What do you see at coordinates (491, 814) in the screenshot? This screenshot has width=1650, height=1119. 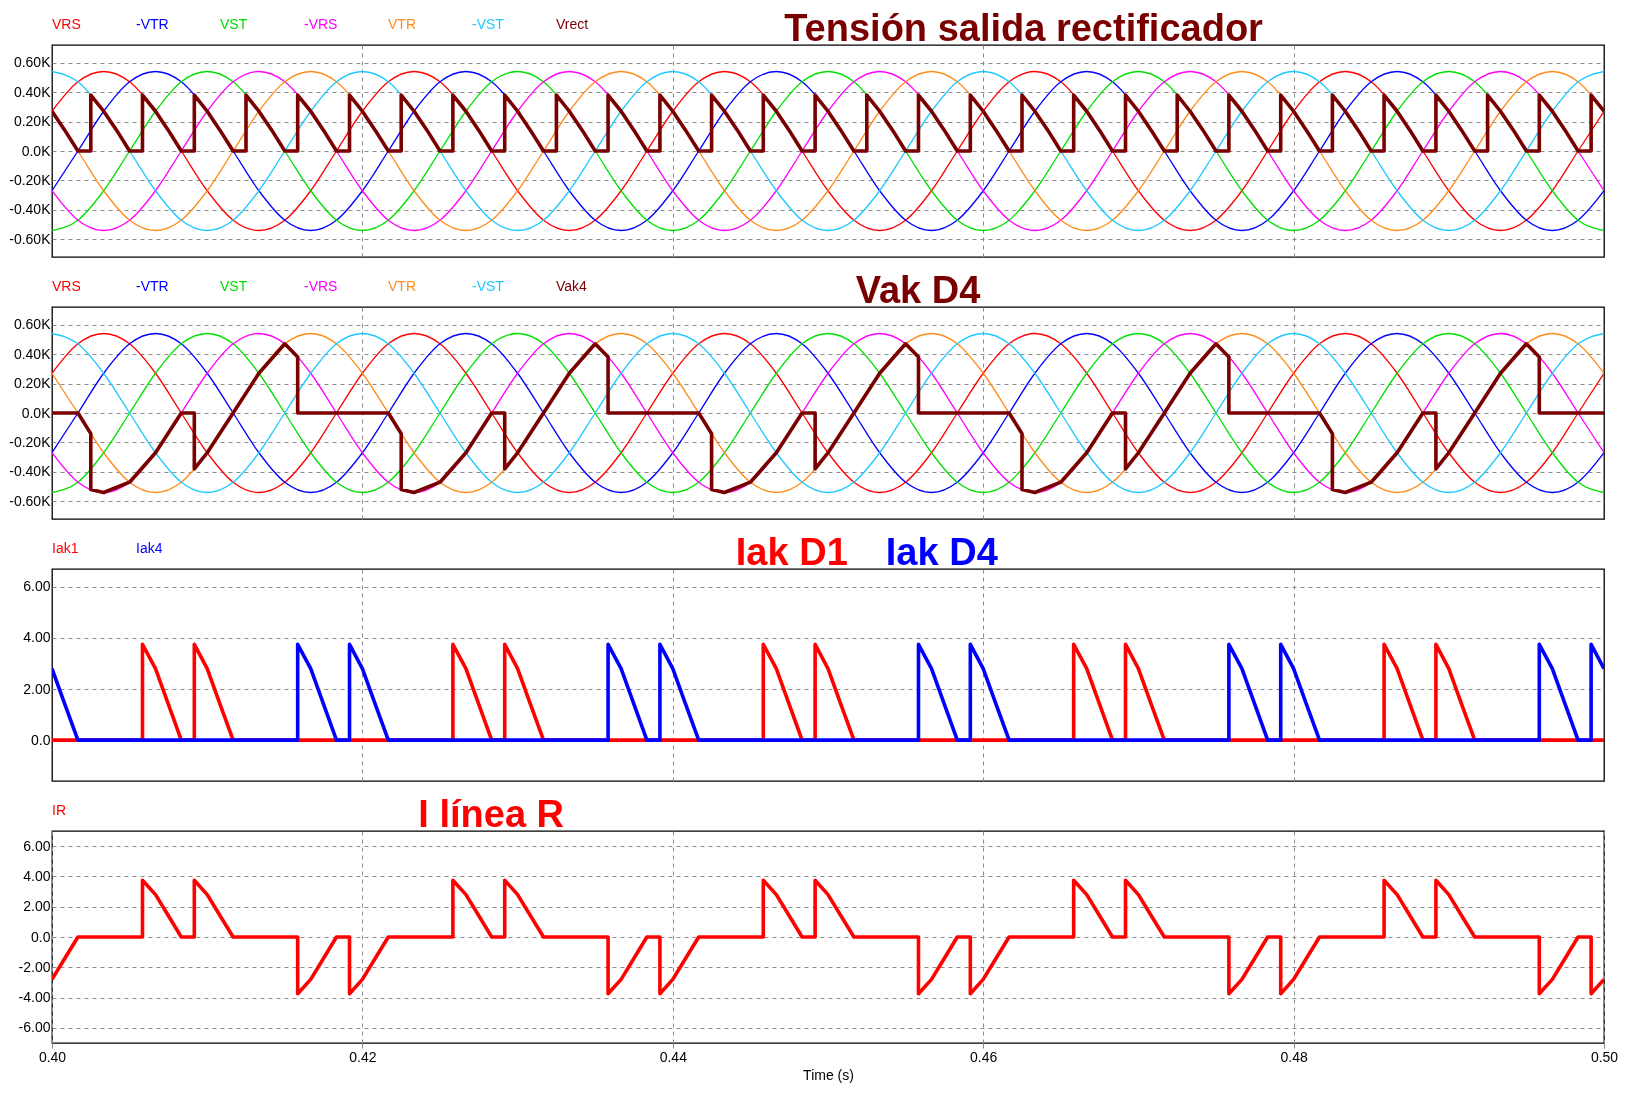 I see `chart-title: I línea R` at bounding box center [491, 814].